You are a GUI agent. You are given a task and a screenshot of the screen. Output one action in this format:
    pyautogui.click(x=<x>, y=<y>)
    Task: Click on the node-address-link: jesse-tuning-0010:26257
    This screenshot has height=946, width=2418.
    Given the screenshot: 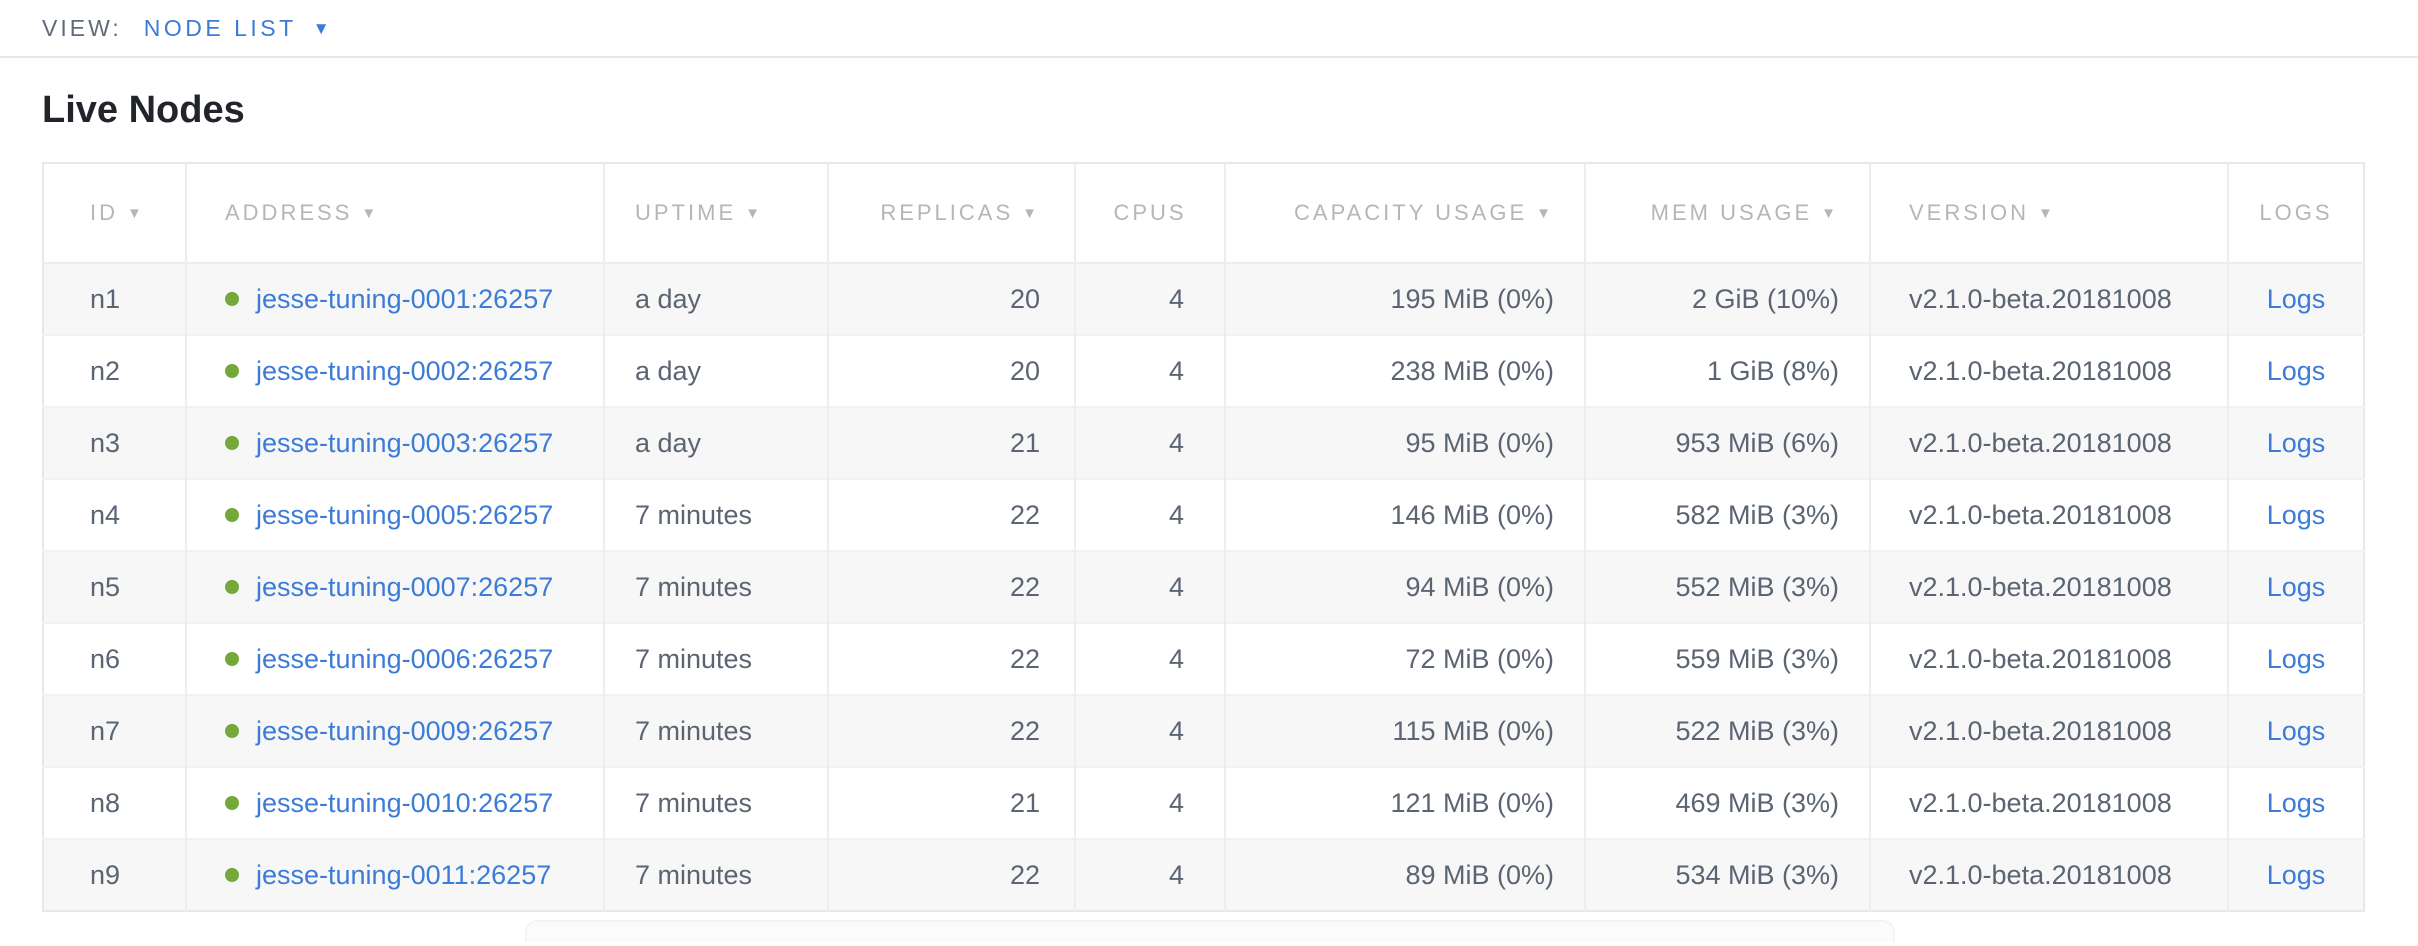 What is the action you would take?
    pyautogui.click(x=405, y=802)
    